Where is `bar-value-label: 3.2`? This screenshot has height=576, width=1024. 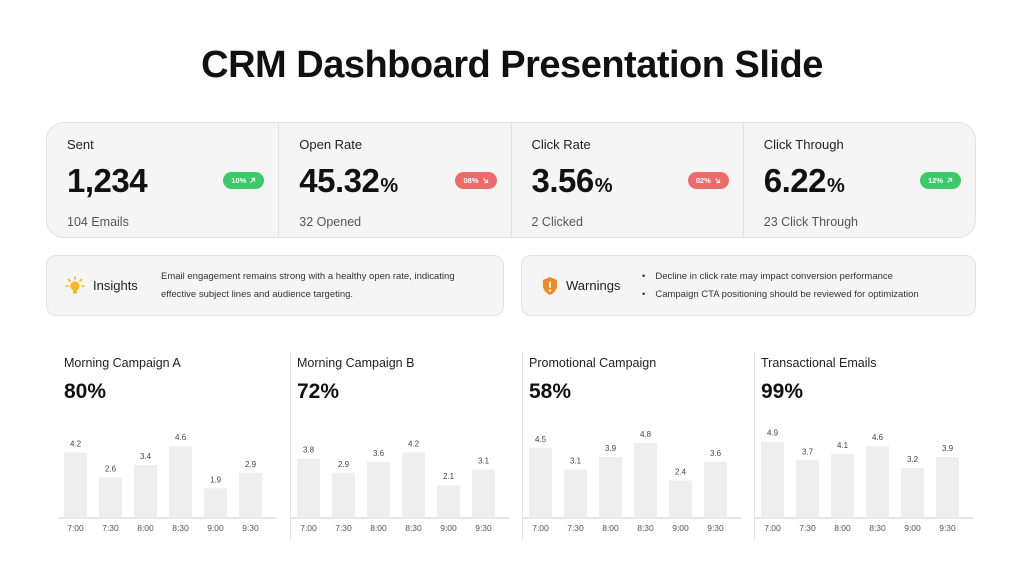
bar-value-label: 3.2 is located at coordinates (913, 459).